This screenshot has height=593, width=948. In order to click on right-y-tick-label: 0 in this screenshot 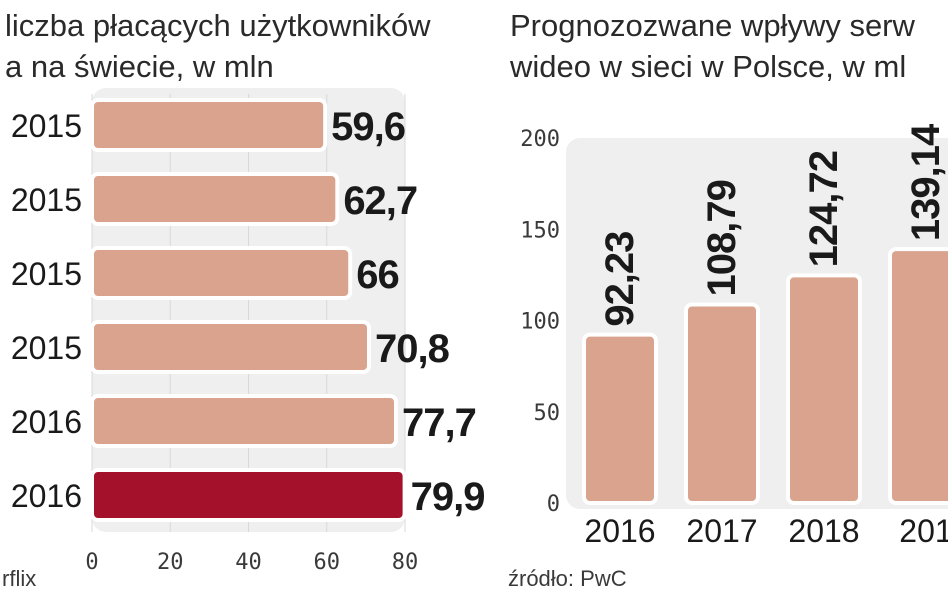, I will do `click(553, 504)`.